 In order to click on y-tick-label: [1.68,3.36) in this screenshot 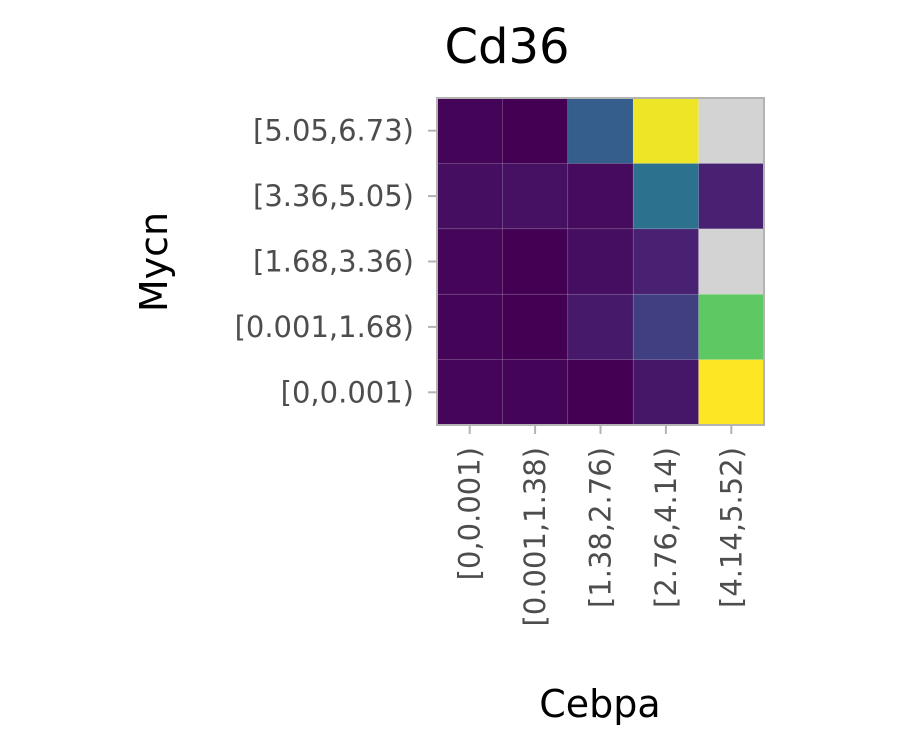, I will do `click(333, 262)`.